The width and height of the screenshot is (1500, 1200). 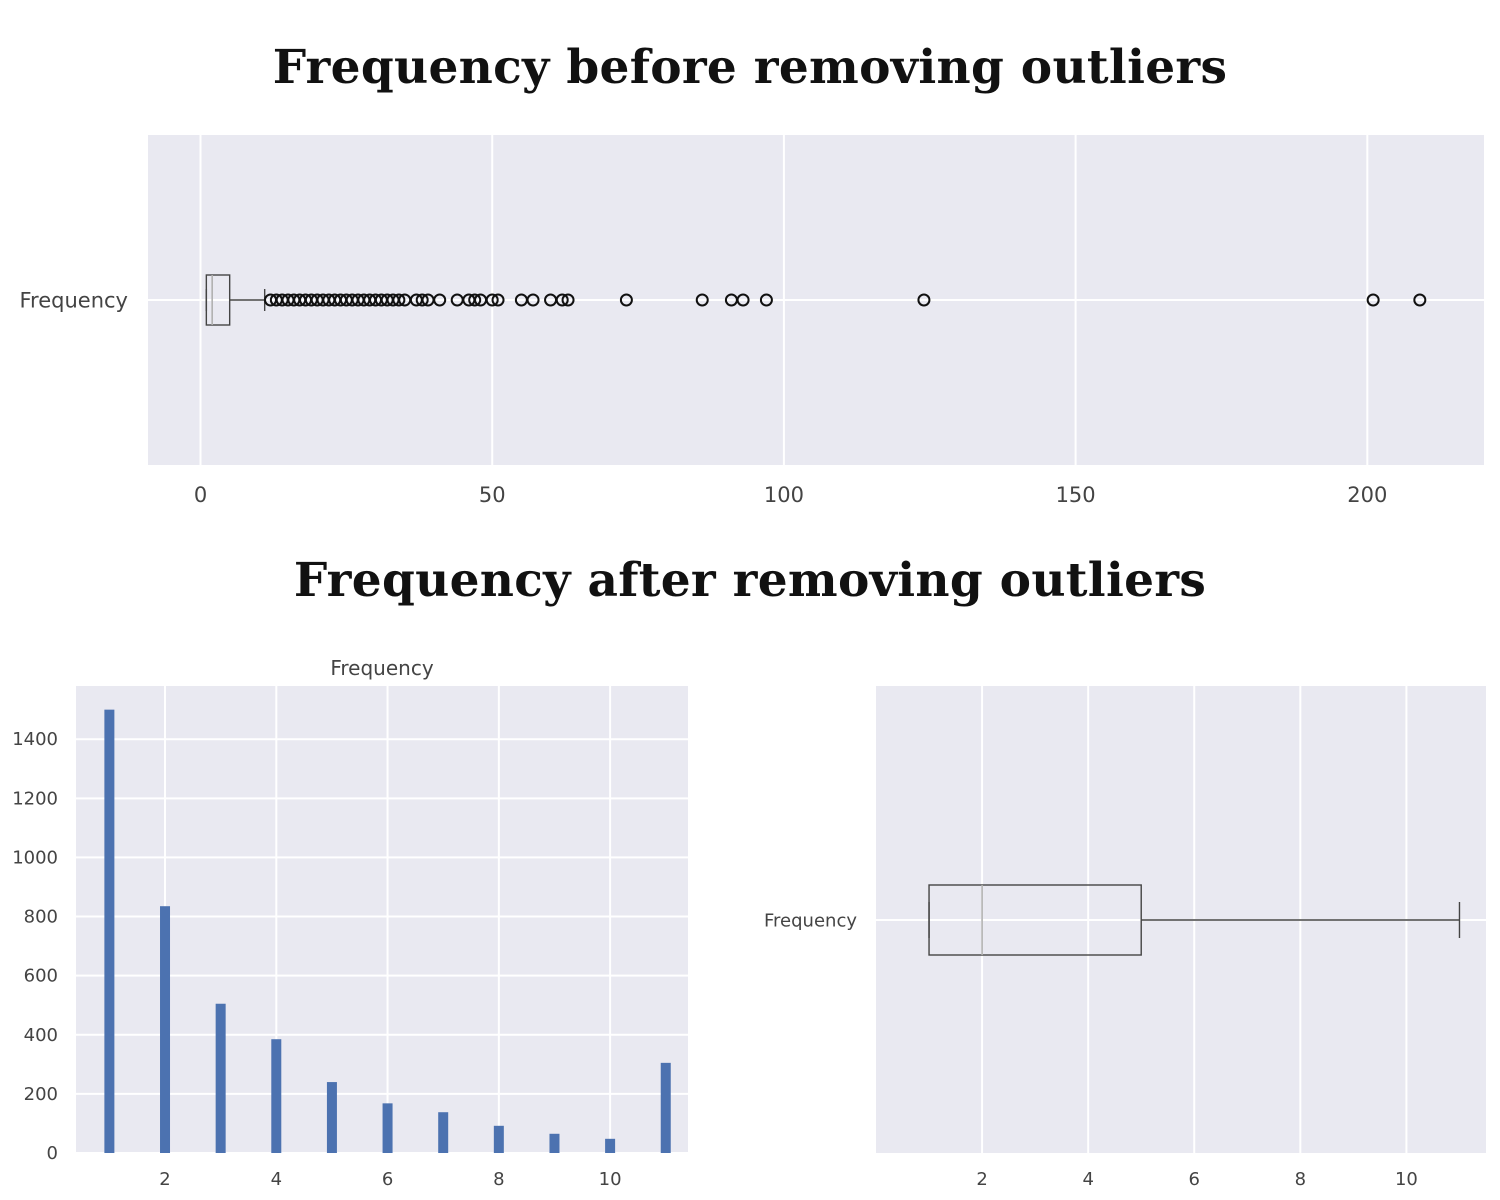 What do you see at coordinates (41, 917) in the screenshot?
I see `y-tick-label: 800` at bounding box center [41, 917].